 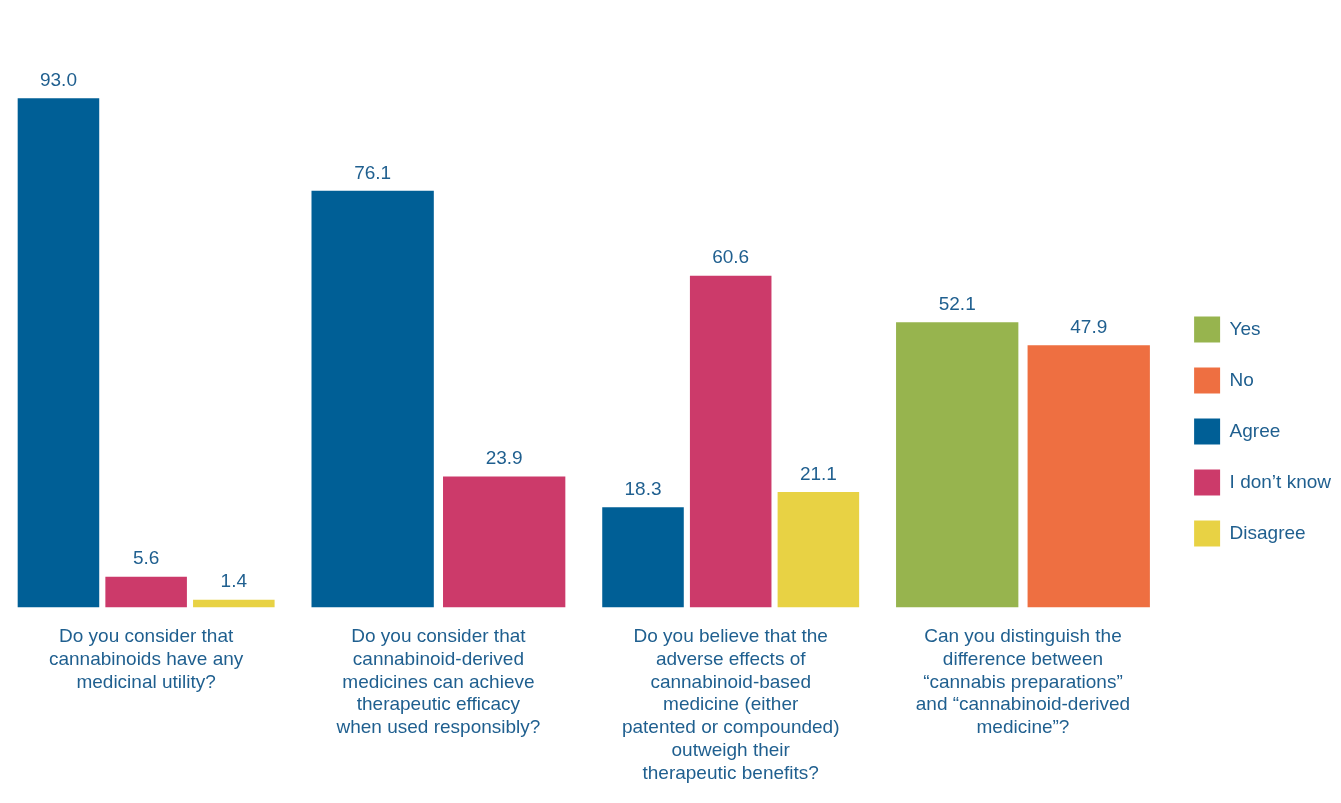 I want to click on data-label: 52.1, so click(x=957, y=303).